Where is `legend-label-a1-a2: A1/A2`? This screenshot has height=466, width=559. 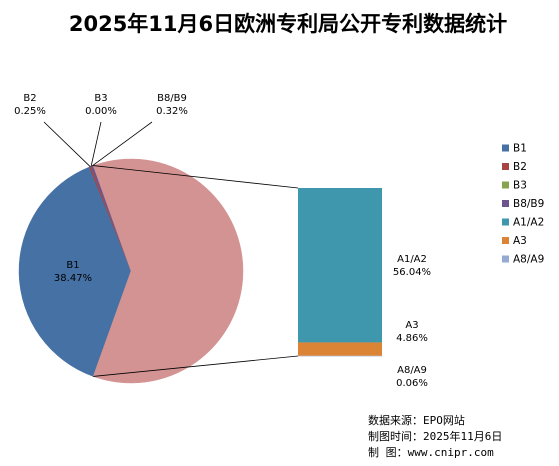
legend-label-a1-a2: A1/A2 is located at coordinates (528, 223).